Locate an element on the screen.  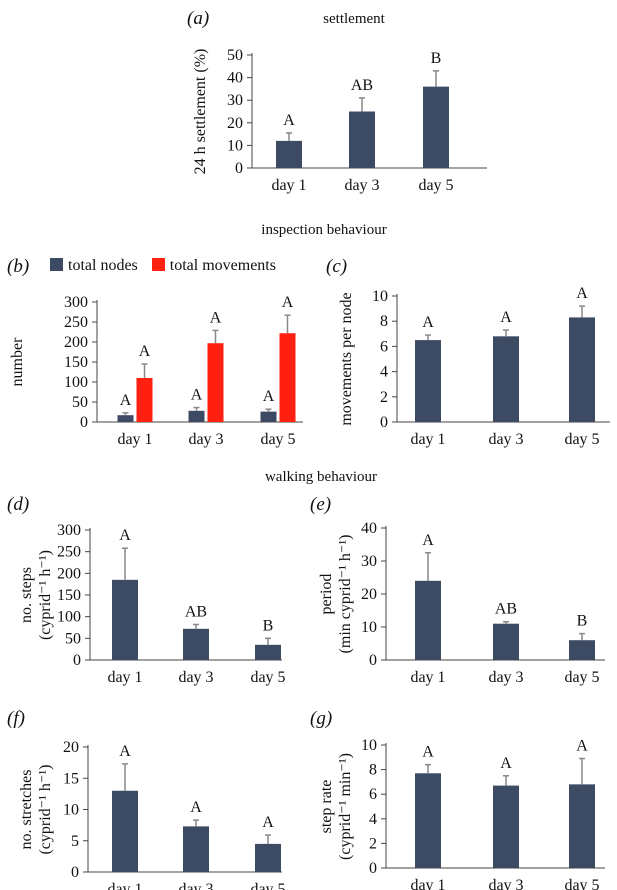
legend: total nodes total movements is located at coordinates (168, 266).